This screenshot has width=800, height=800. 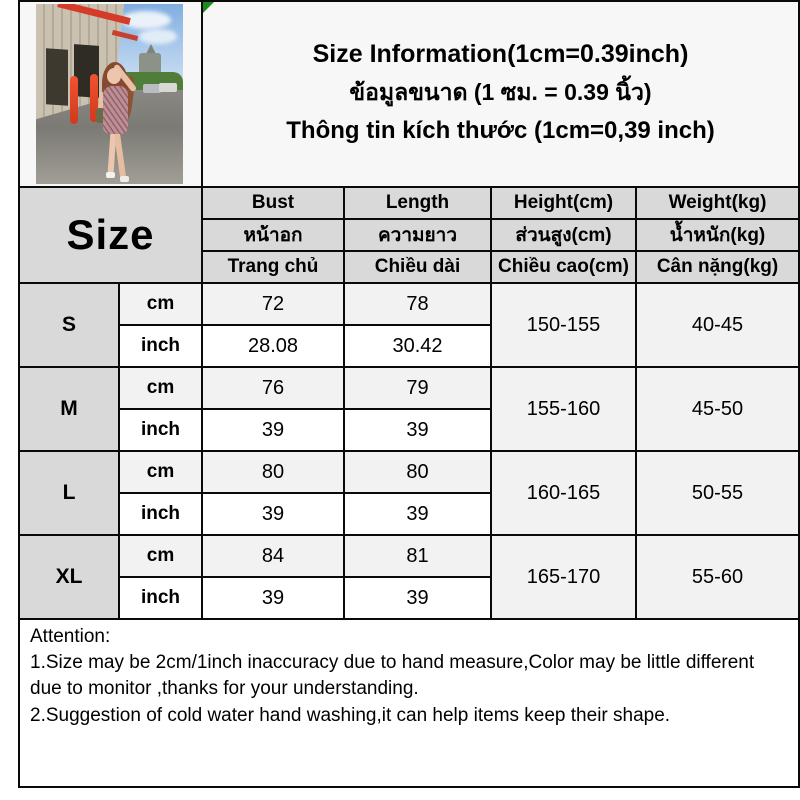 What do you see at coordinates (717, 493) in the screenshot?
I see `weight-range-value: 50-55` at bounding box center [717, 493].